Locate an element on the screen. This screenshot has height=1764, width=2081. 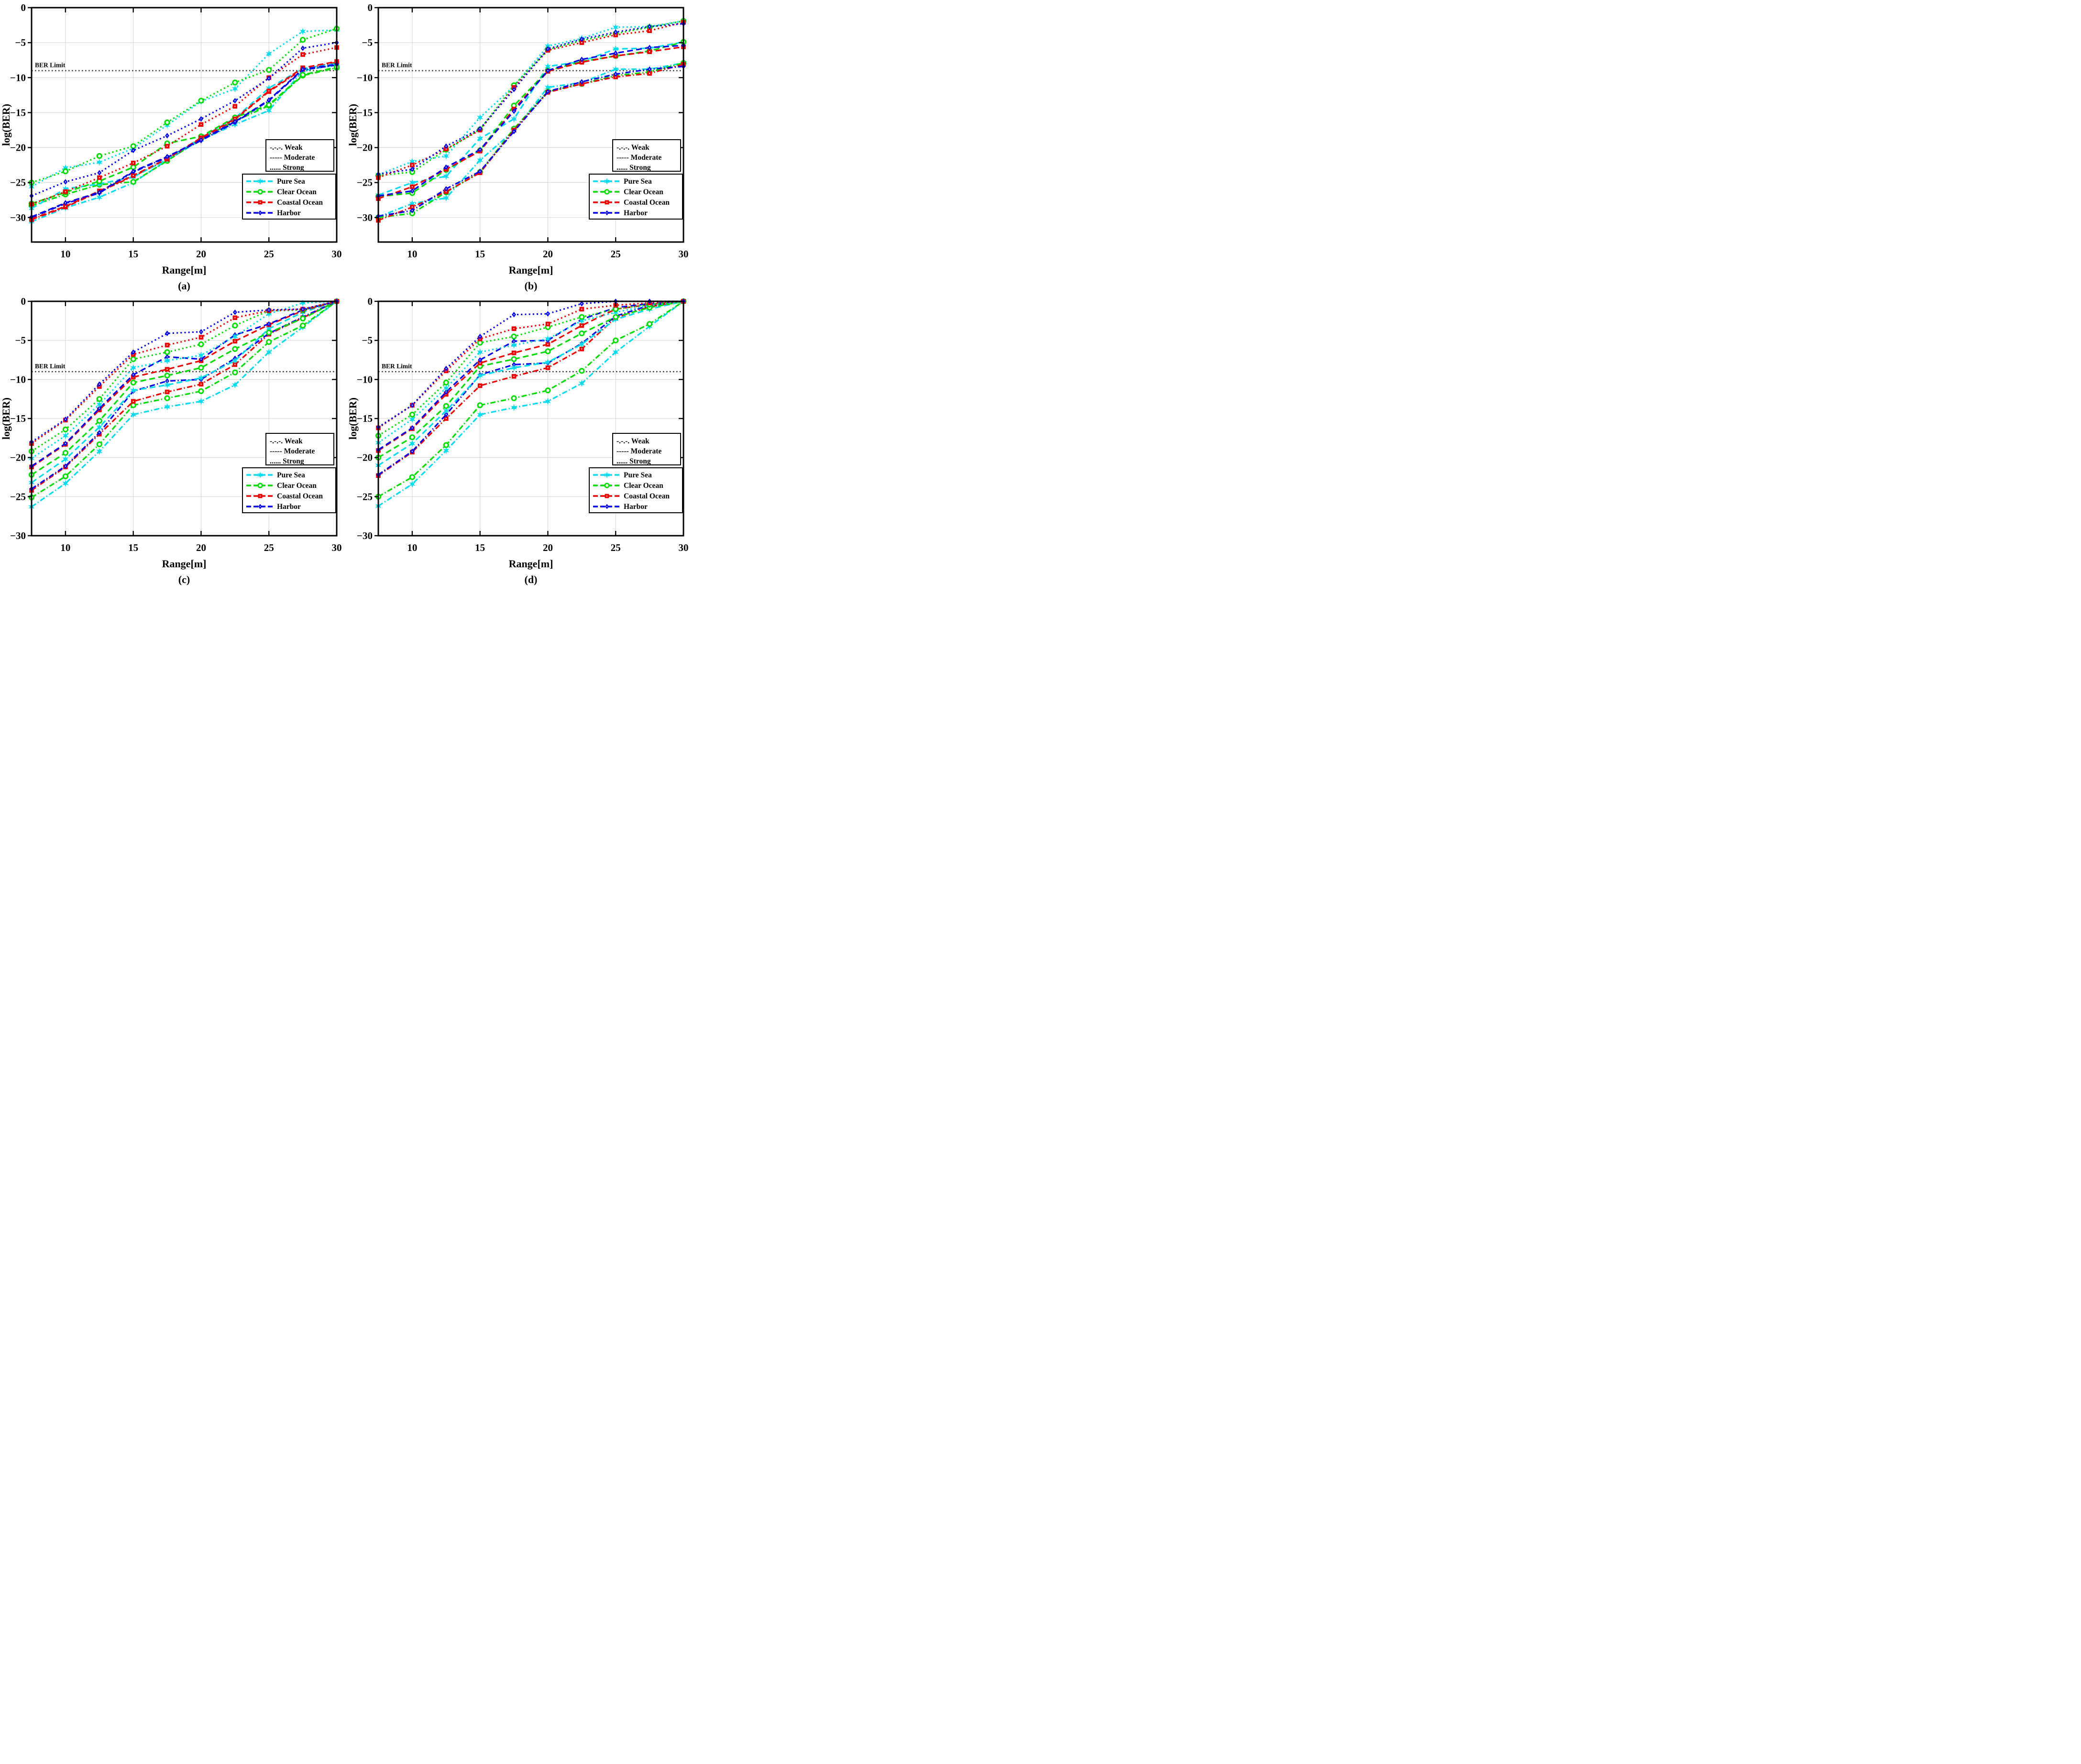
x-axis-tick-label: 10 is located at coordinates (412, 547).